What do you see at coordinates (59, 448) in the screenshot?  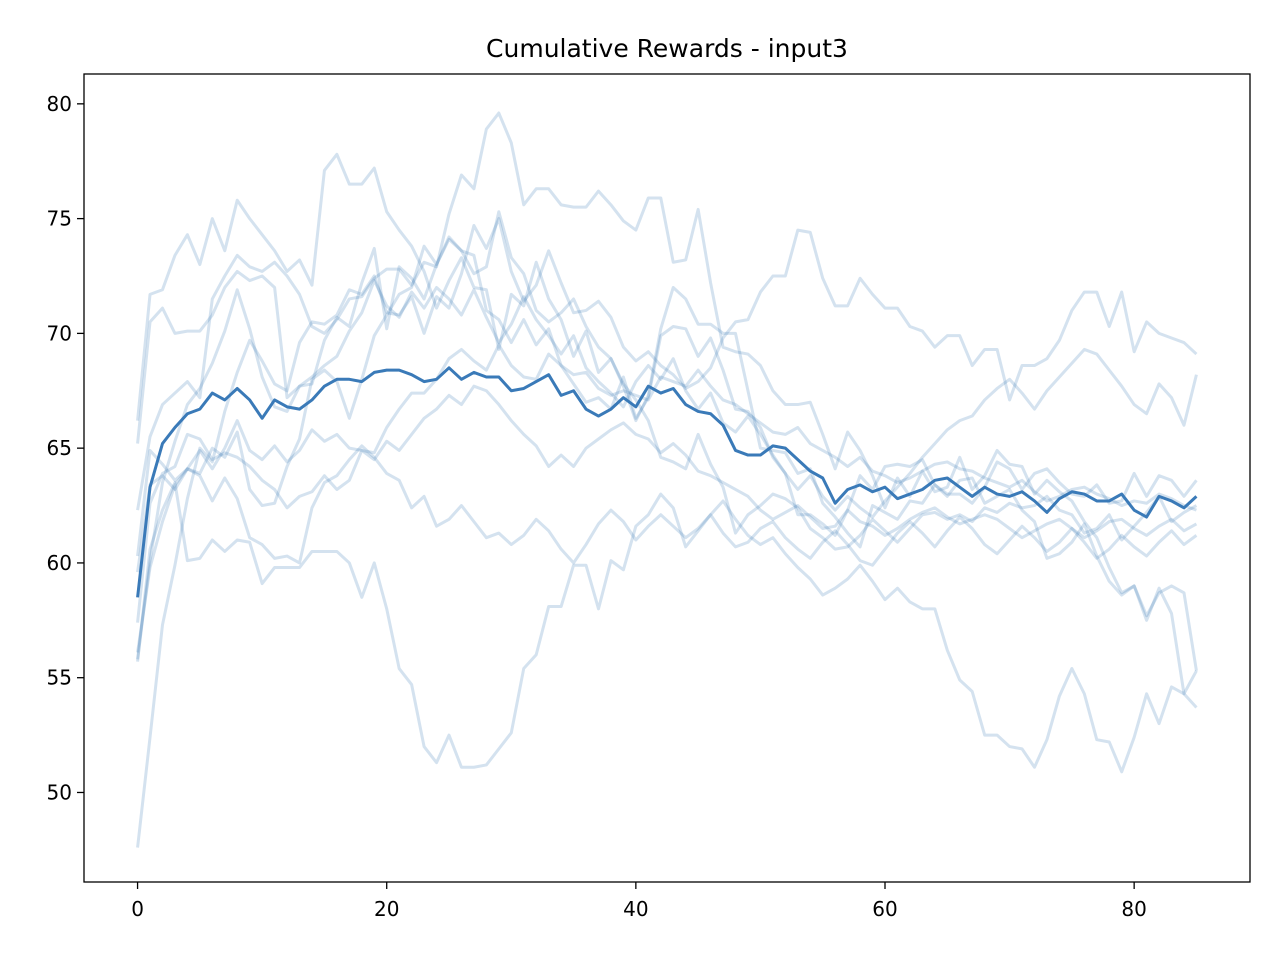 I see `y-tick-label: 65` at bounding box center [59, 448].